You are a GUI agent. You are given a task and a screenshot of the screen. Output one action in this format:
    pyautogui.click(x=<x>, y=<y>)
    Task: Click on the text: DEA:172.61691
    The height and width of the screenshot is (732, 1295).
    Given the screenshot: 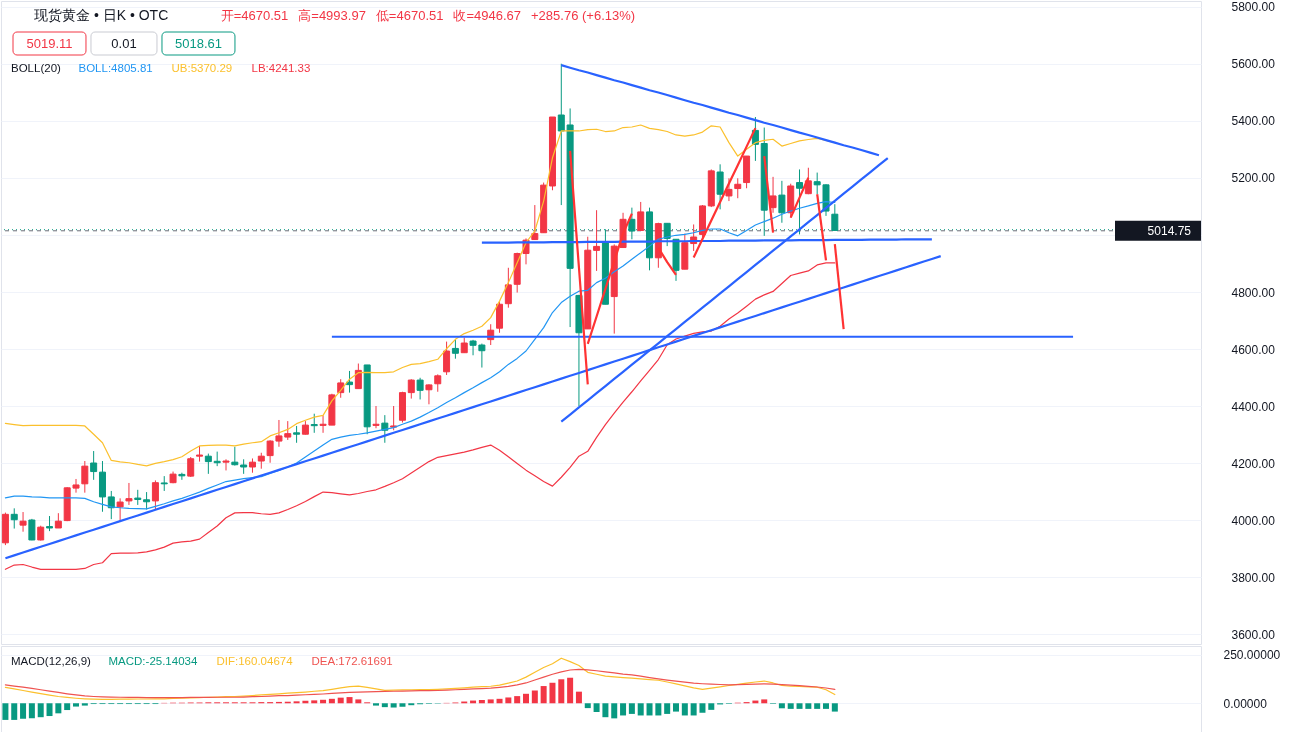 What is the action you would take?
    pyautogui.click(x=352, y=661)
    